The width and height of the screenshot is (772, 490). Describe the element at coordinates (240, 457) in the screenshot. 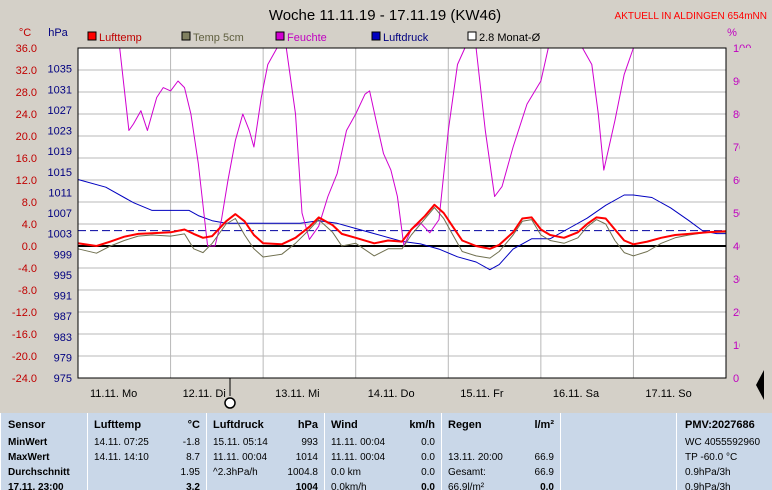

I see `luftdruck-max-time: 11.11. 00:04` at that location.